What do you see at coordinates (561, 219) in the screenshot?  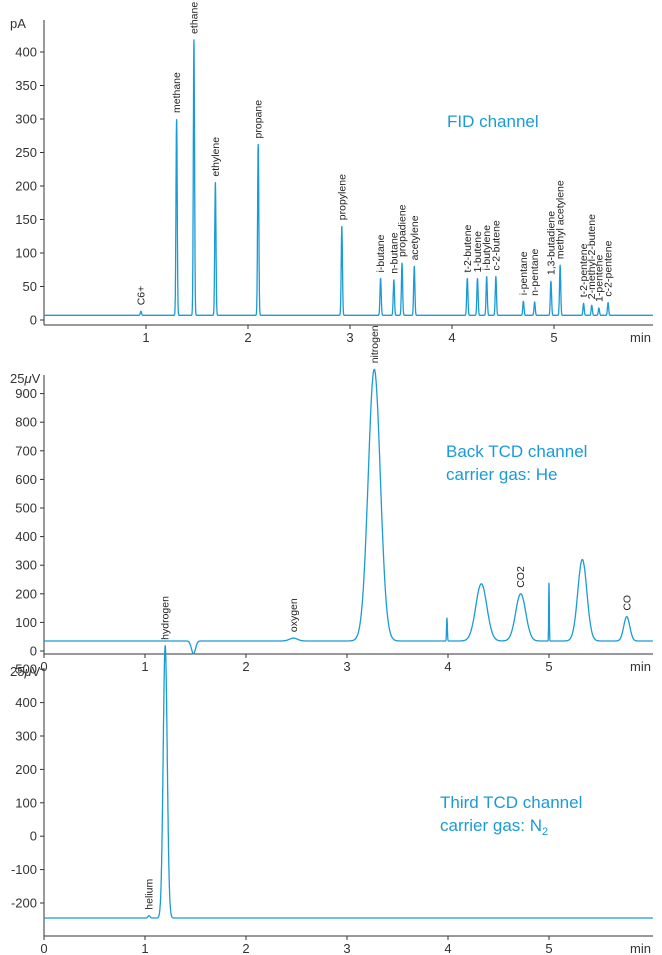 I see `peak-label: methyl acetylene` at bounding box center [561, 219].